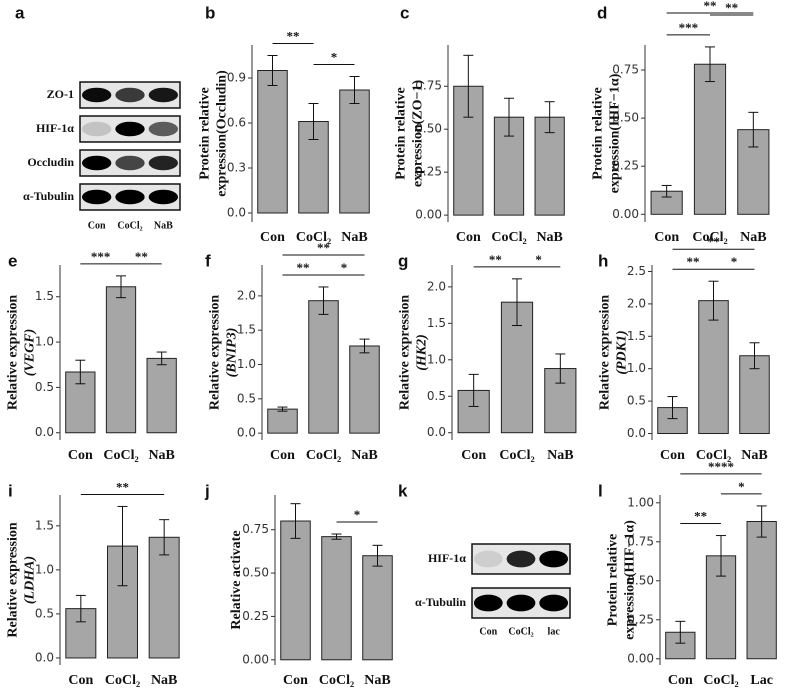 Image resolution: width=800 pixels, height=697 pixels. What do you see at coordinates (603, 260) in the screenshot?
I see `panel-letter: h` at bounding box center [603, 260].